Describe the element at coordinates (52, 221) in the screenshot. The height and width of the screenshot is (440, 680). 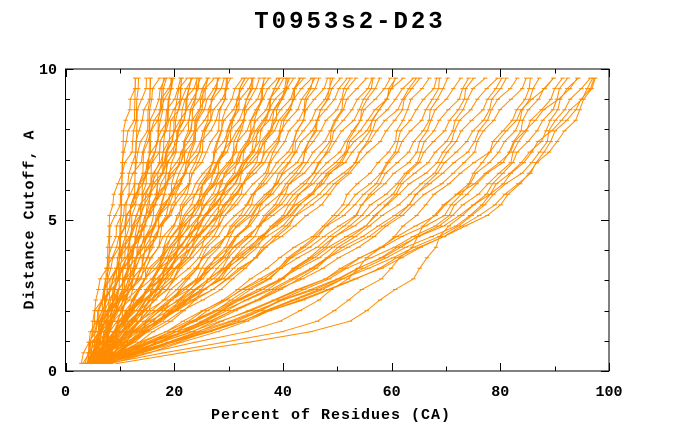
I see `tick-label: 5` at that location.